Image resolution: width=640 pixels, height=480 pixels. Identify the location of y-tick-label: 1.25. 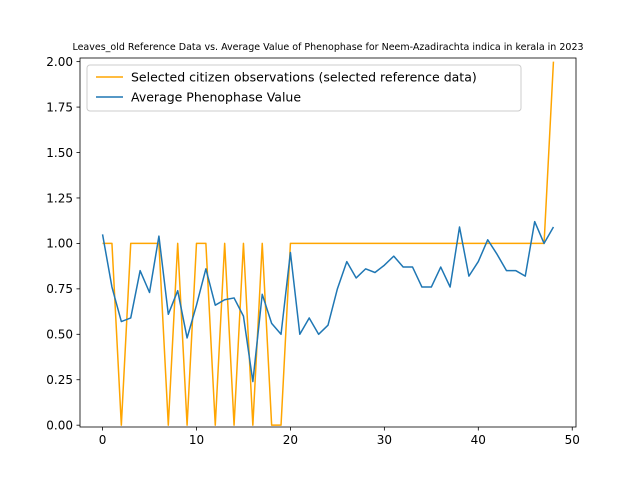
(59, 198).